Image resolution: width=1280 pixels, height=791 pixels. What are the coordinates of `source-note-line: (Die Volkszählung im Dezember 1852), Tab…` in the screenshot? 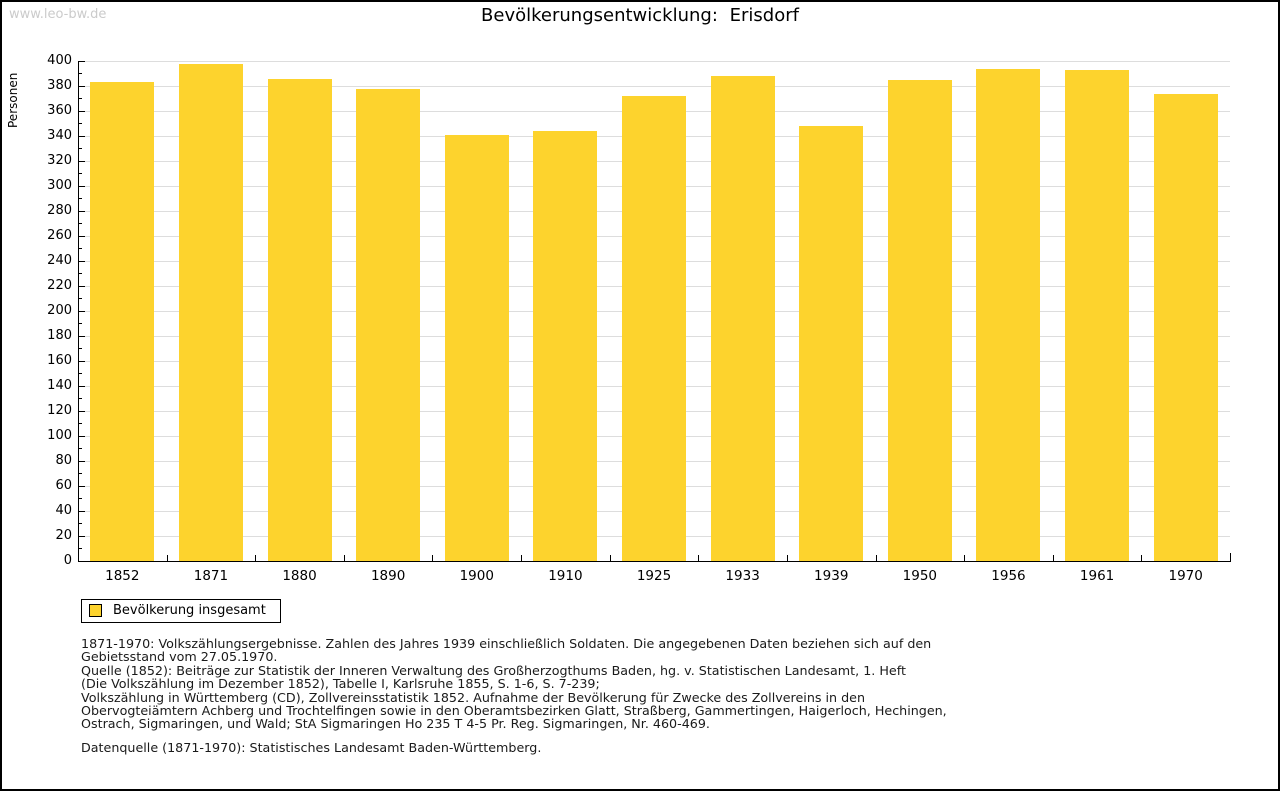 It's located at (340, 684).